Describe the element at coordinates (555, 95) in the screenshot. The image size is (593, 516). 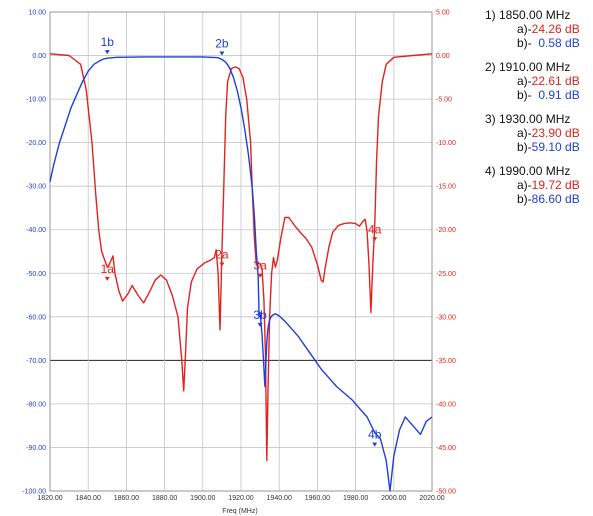
I see `legend-b-value: 0.91 dB` at that location.